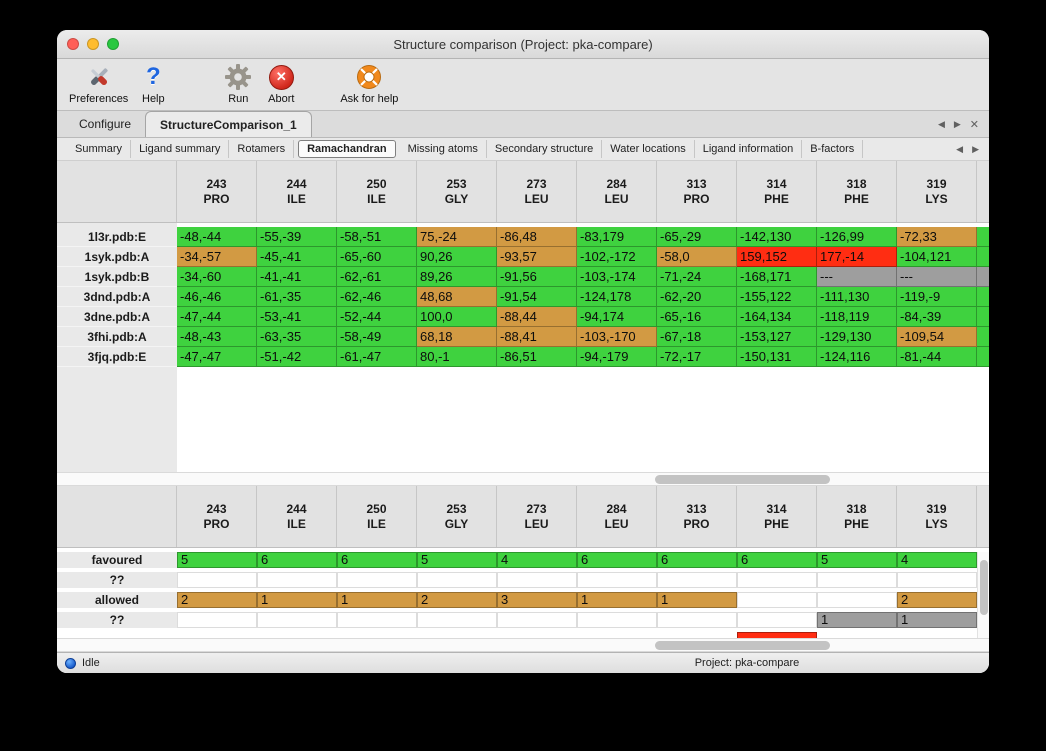 The width and height of the screenshot is (1046, 751). I want to click on tab-configure: Configure, so click(105, 124).